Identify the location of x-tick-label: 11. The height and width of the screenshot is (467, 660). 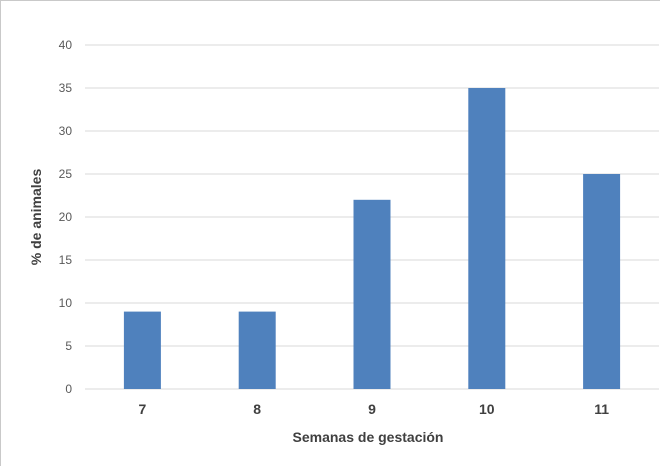
(601, 409).